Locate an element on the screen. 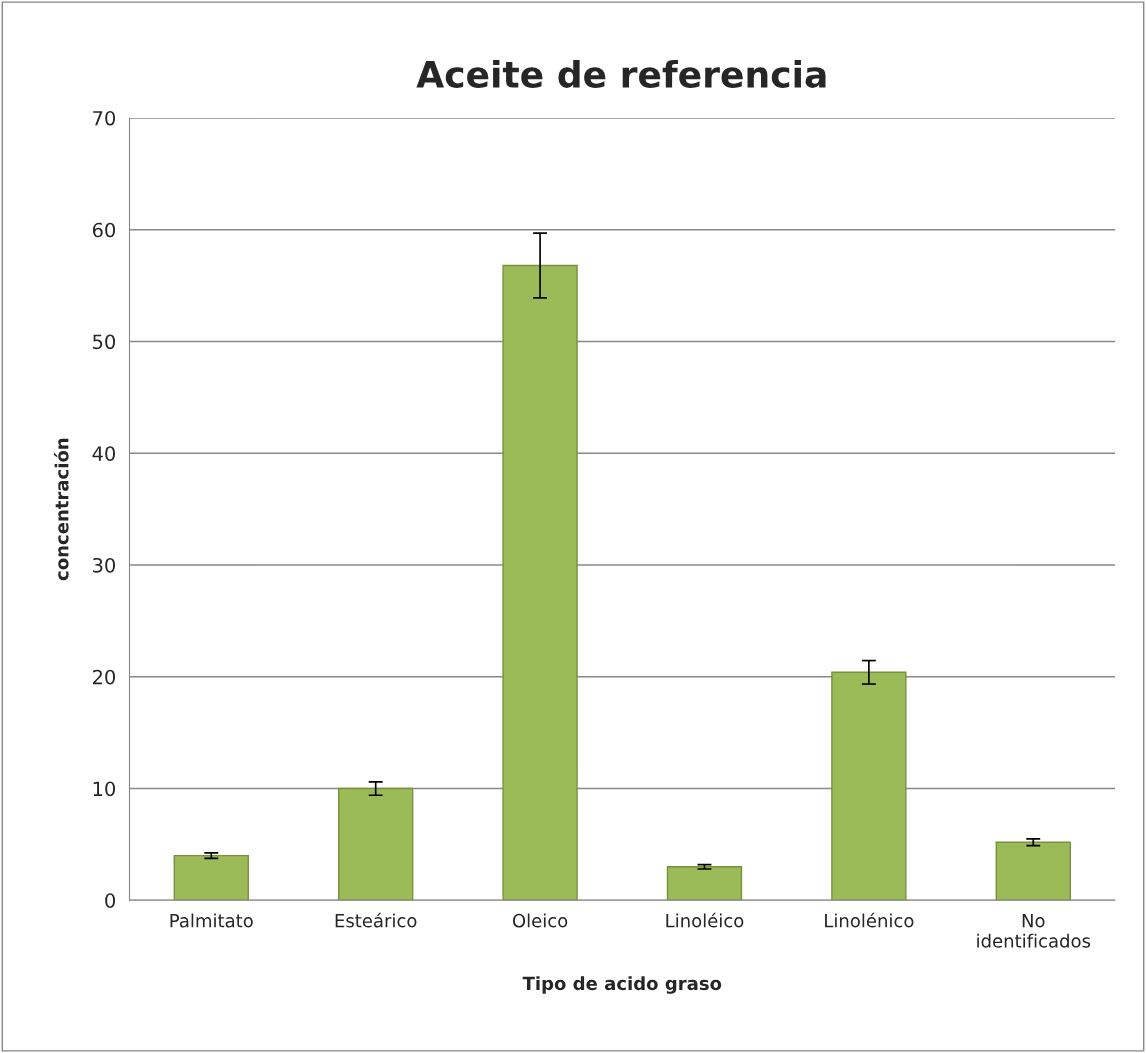 This screenshot has height=1053, width=1146. y-axis-title: concentración is located at coordinates (61, 509).